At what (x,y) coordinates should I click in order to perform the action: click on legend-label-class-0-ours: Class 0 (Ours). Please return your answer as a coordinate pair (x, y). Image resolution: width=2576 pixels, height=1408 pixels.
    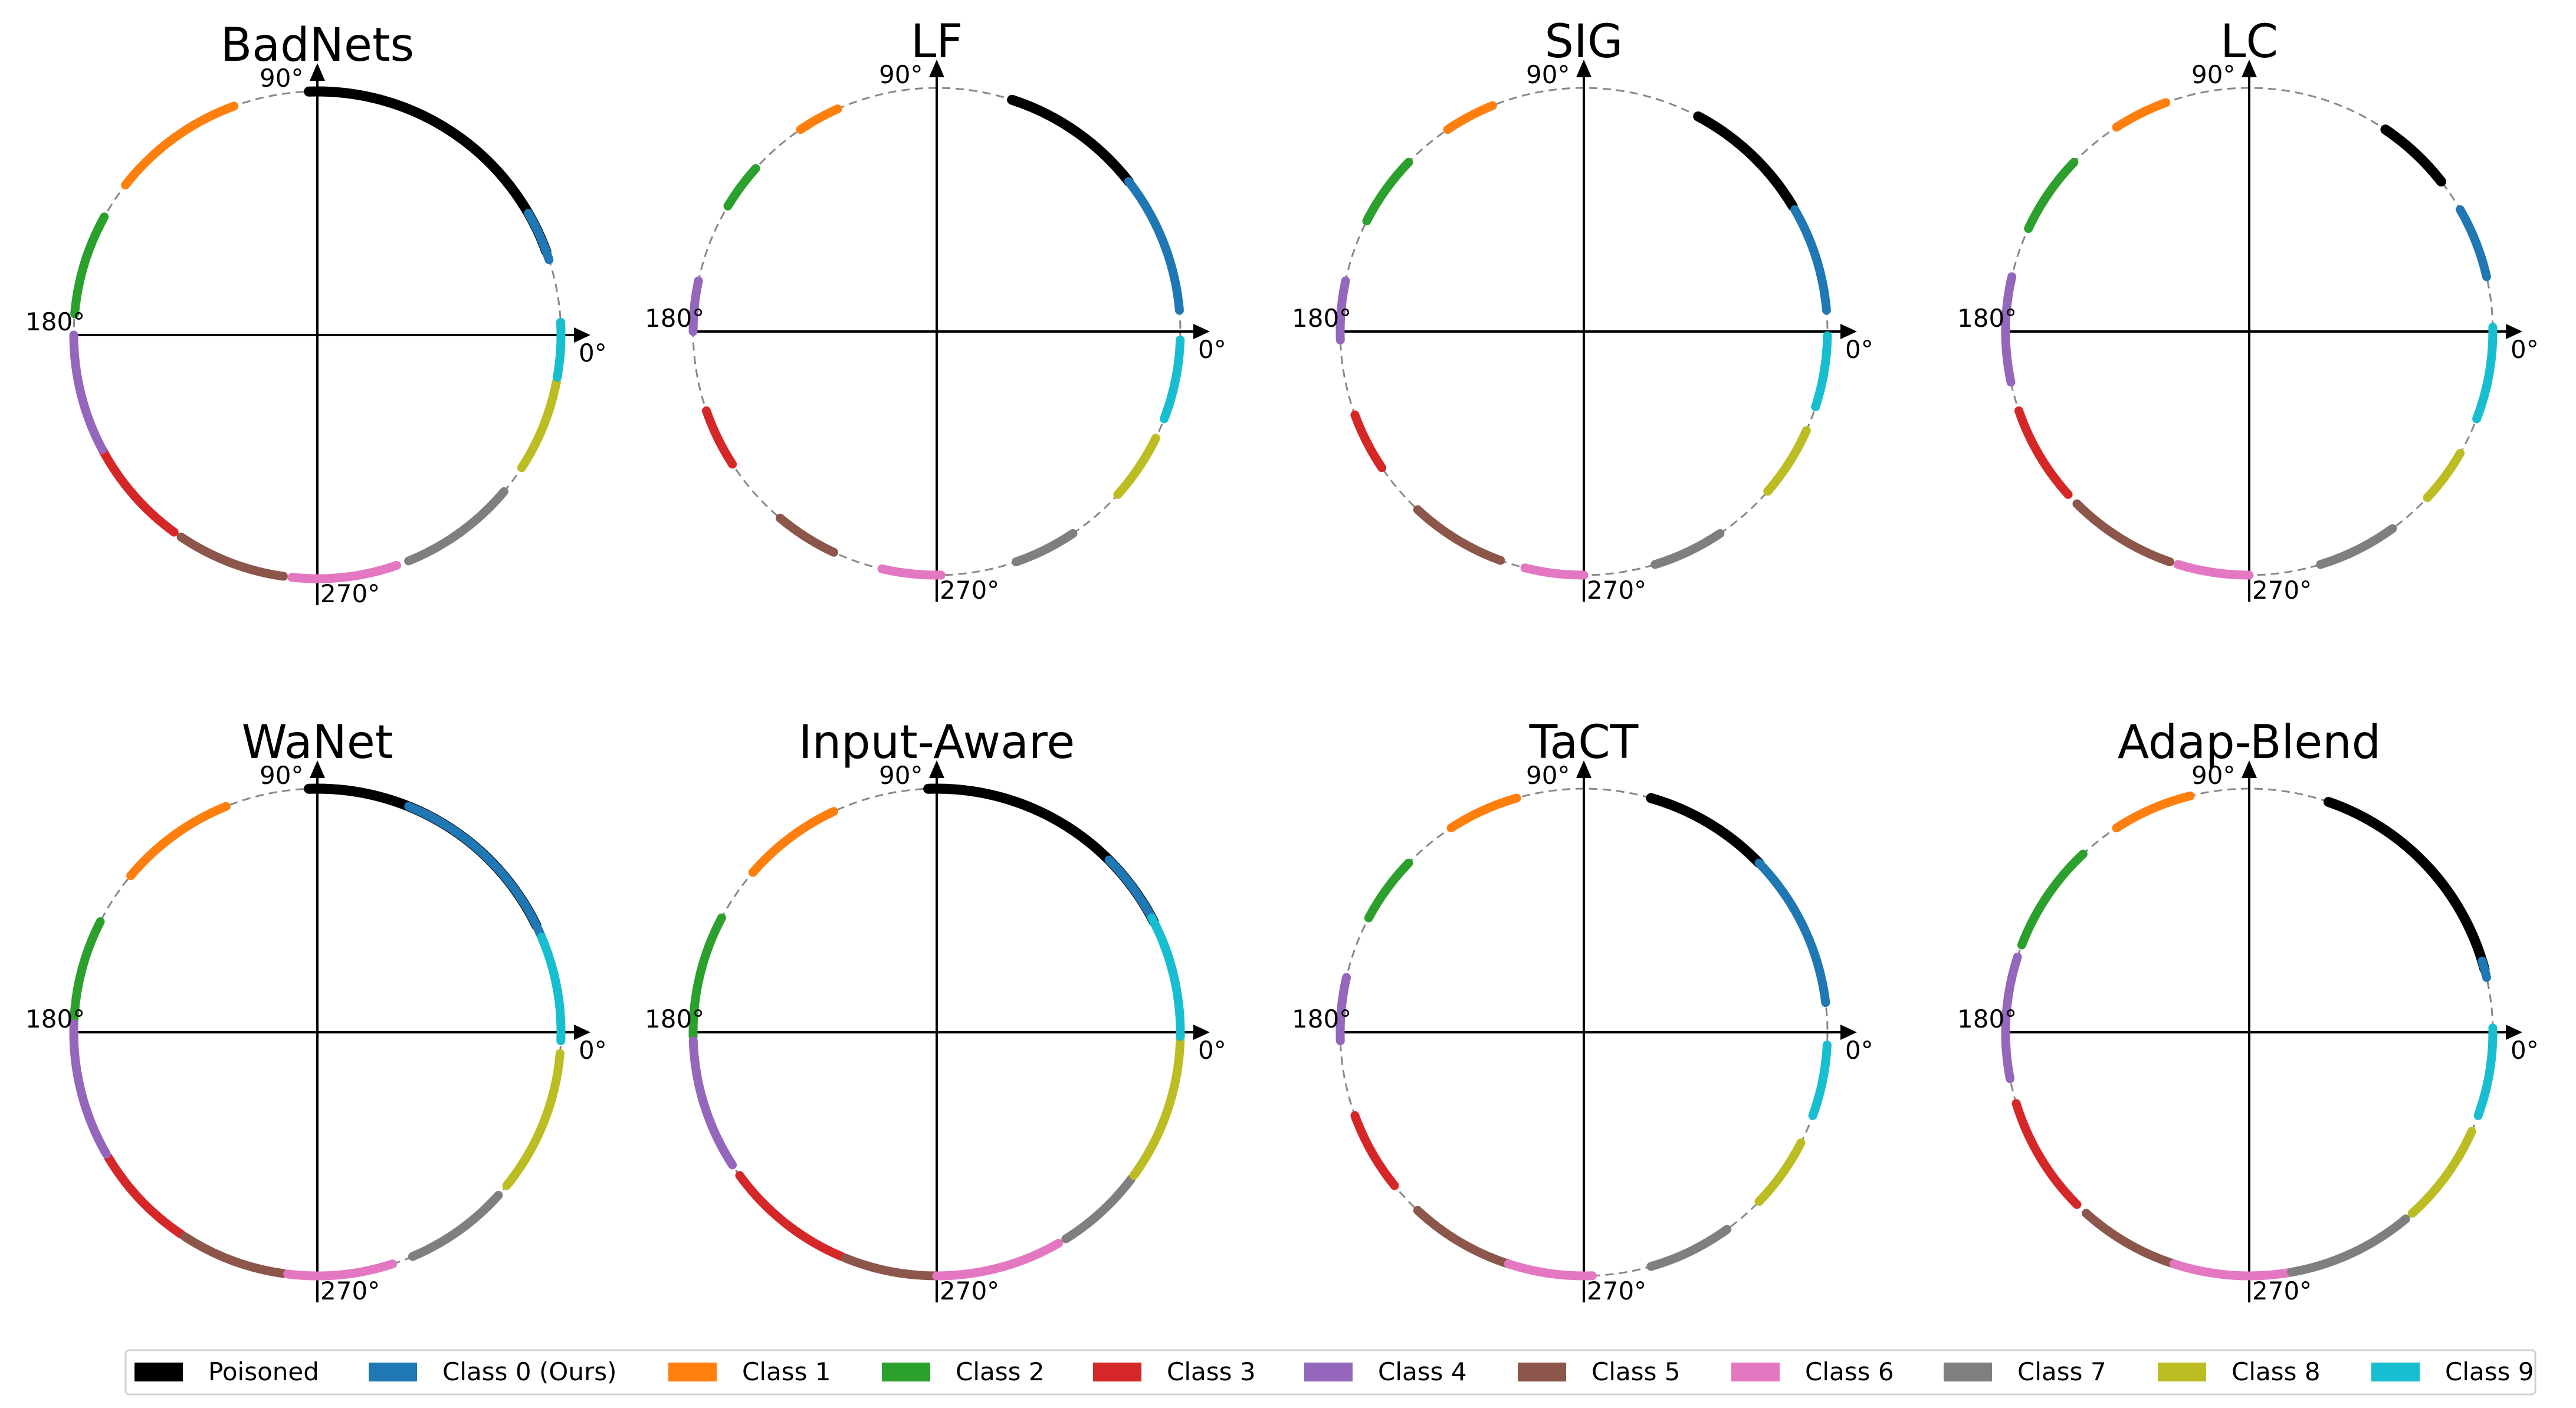
    Looking at the image, I should click on (529, 1371).